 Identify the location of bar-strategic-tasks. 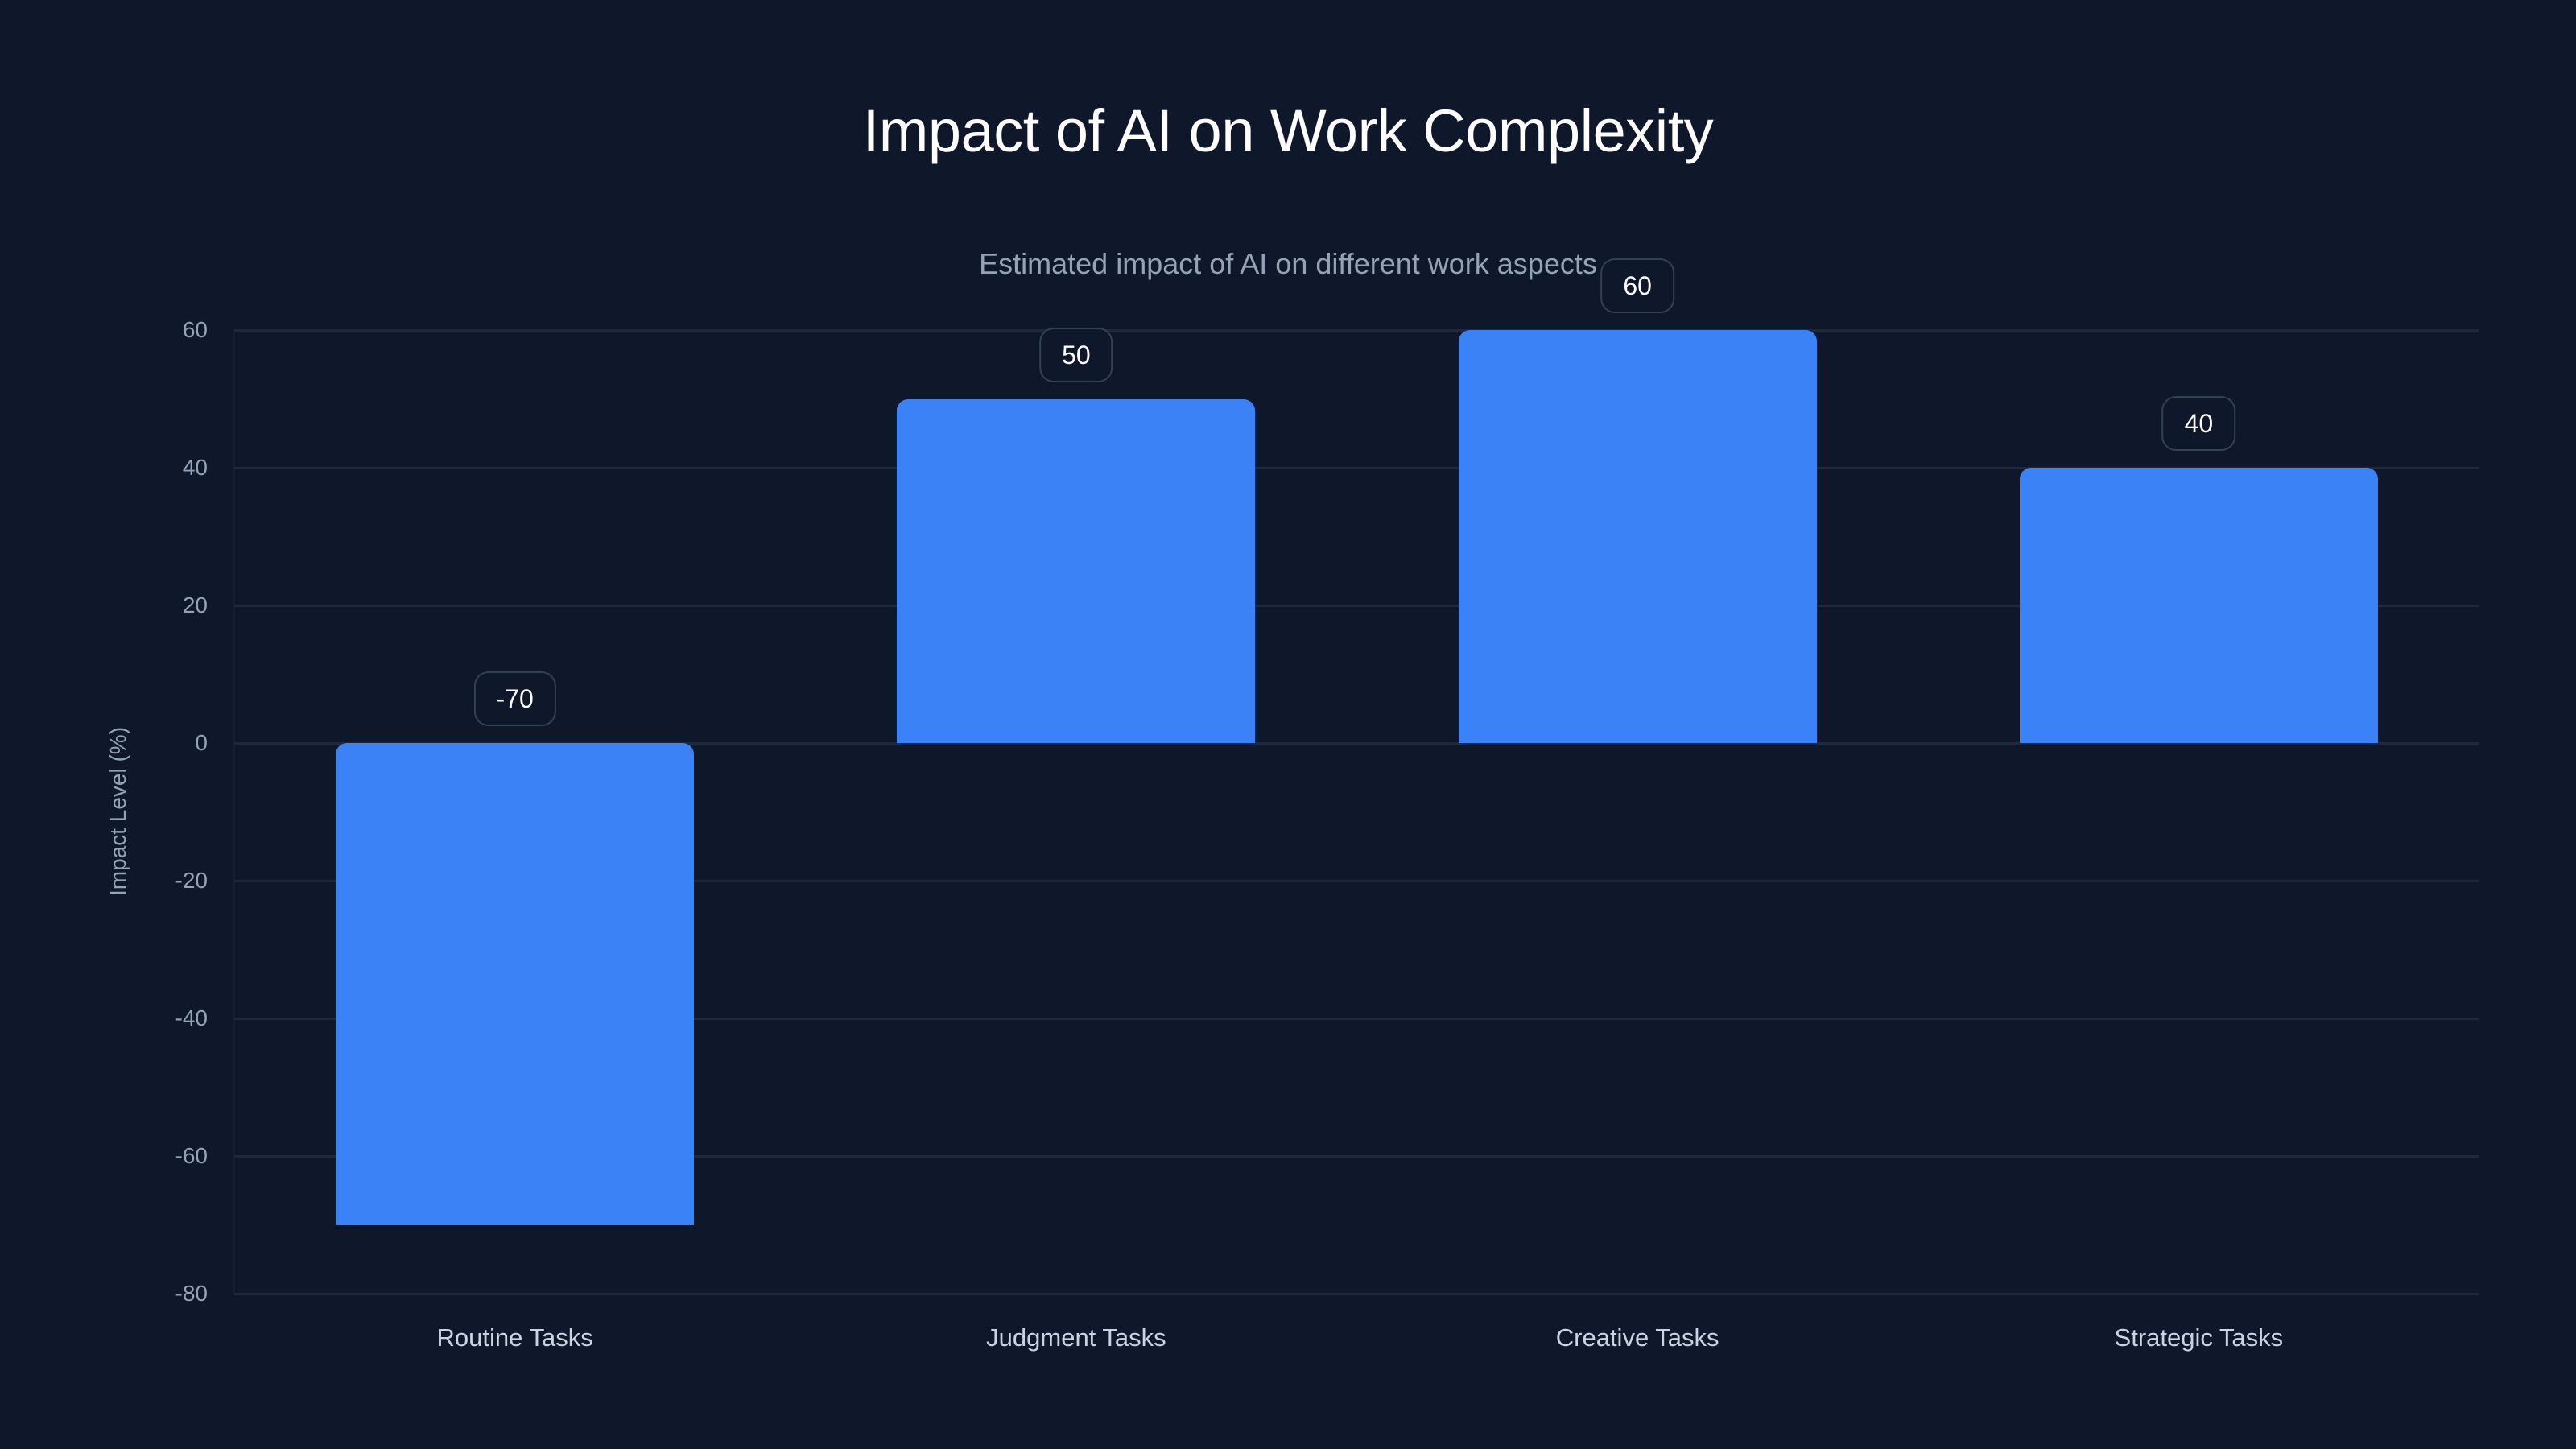
(2198, 605).